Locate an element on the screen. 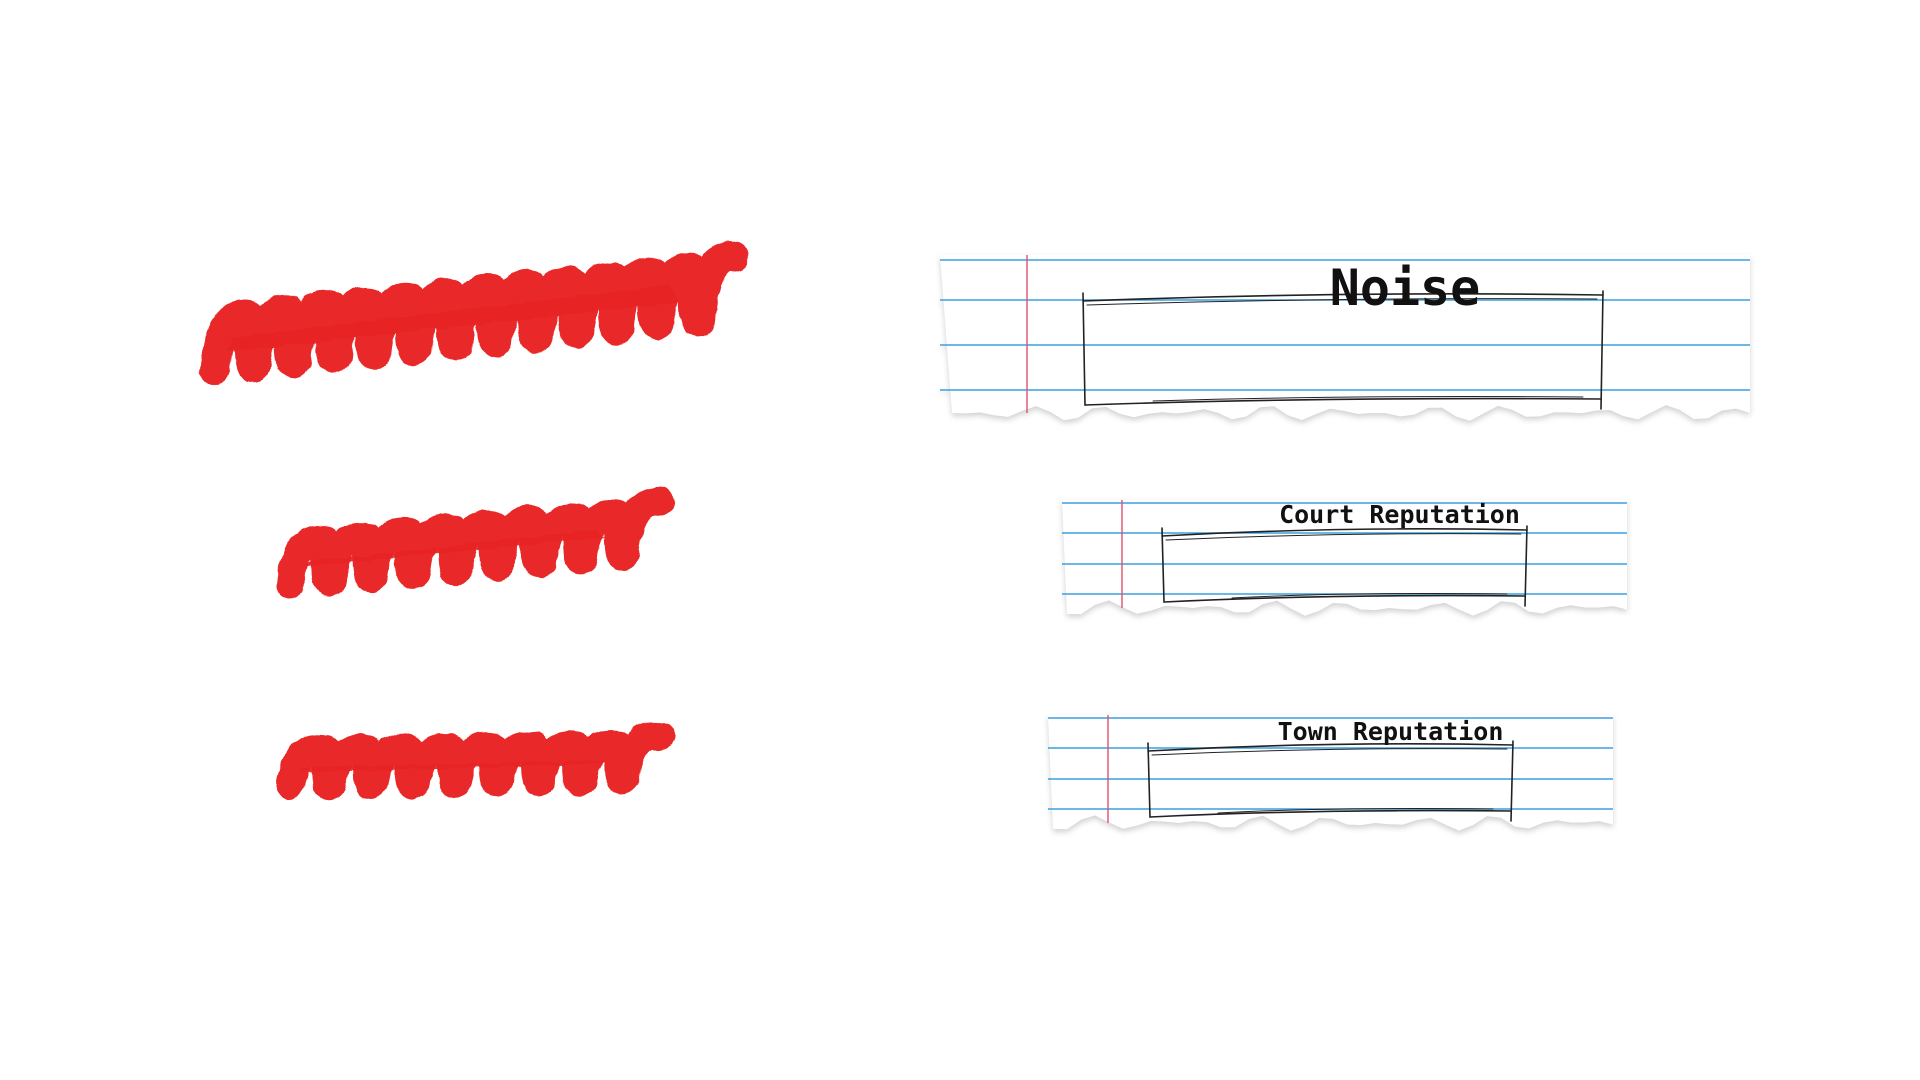 The width and height of the screenshot is (1920, 1080). town-reputation-meter-card: Town Reputation is located at coordinates (1330, 775).